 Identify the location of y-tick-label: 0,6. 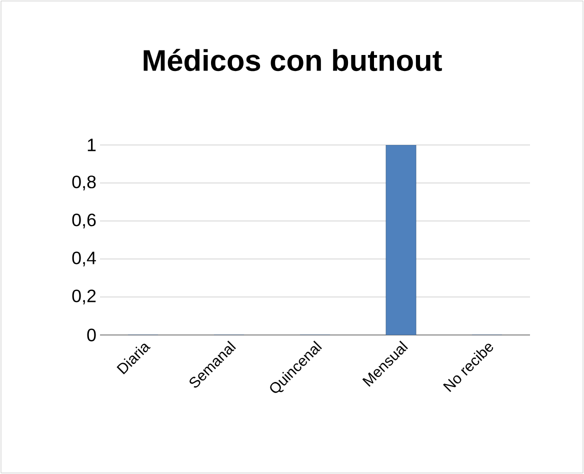
(84, 221).